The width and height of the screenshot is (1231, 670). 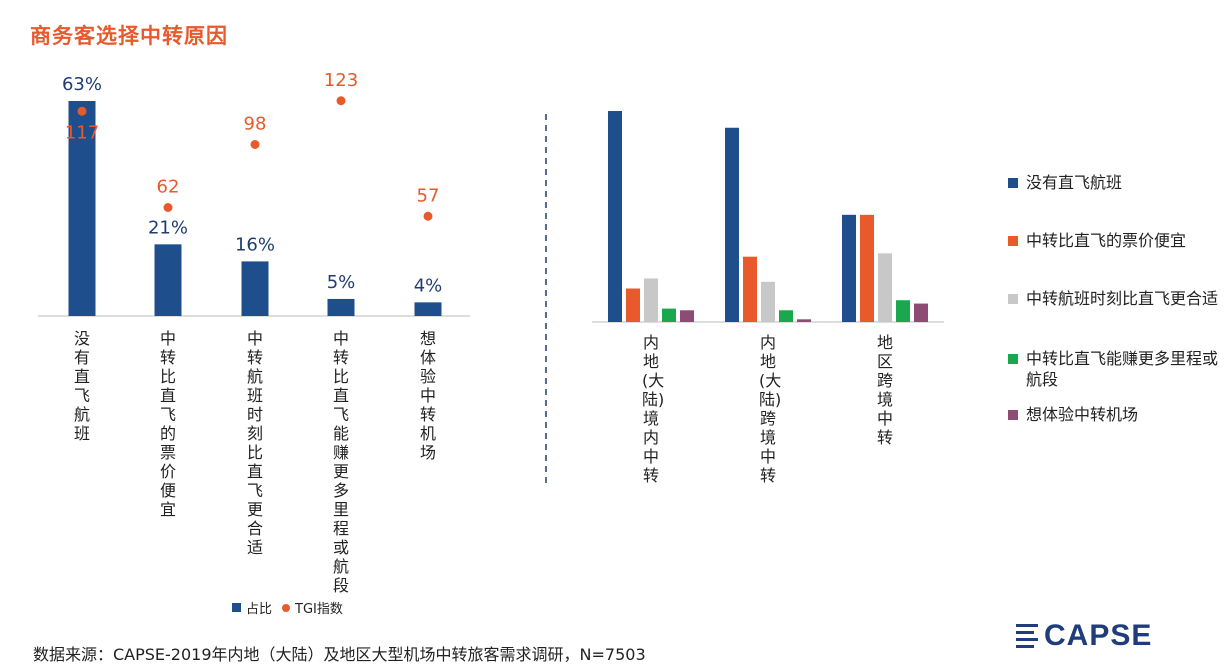 What do you see at coordinates (1122, 298) in the screenshot?
I see `legend-label: 中转航班时刻比直飞更合适` at bounding box center [1122, 298].